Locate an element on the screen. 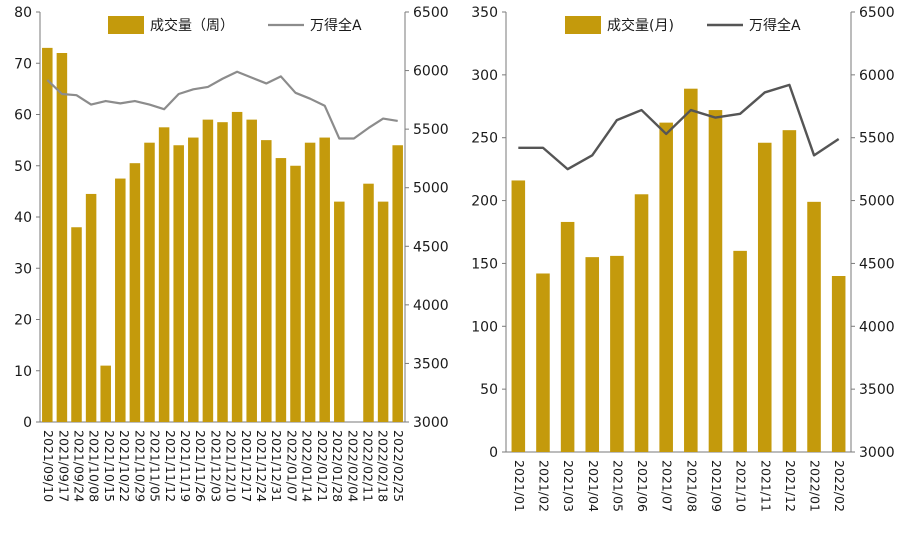 The width and height of the screenshot is (900, 539). x-tick-label: 2021/08 is located at coordinates (691, 486).